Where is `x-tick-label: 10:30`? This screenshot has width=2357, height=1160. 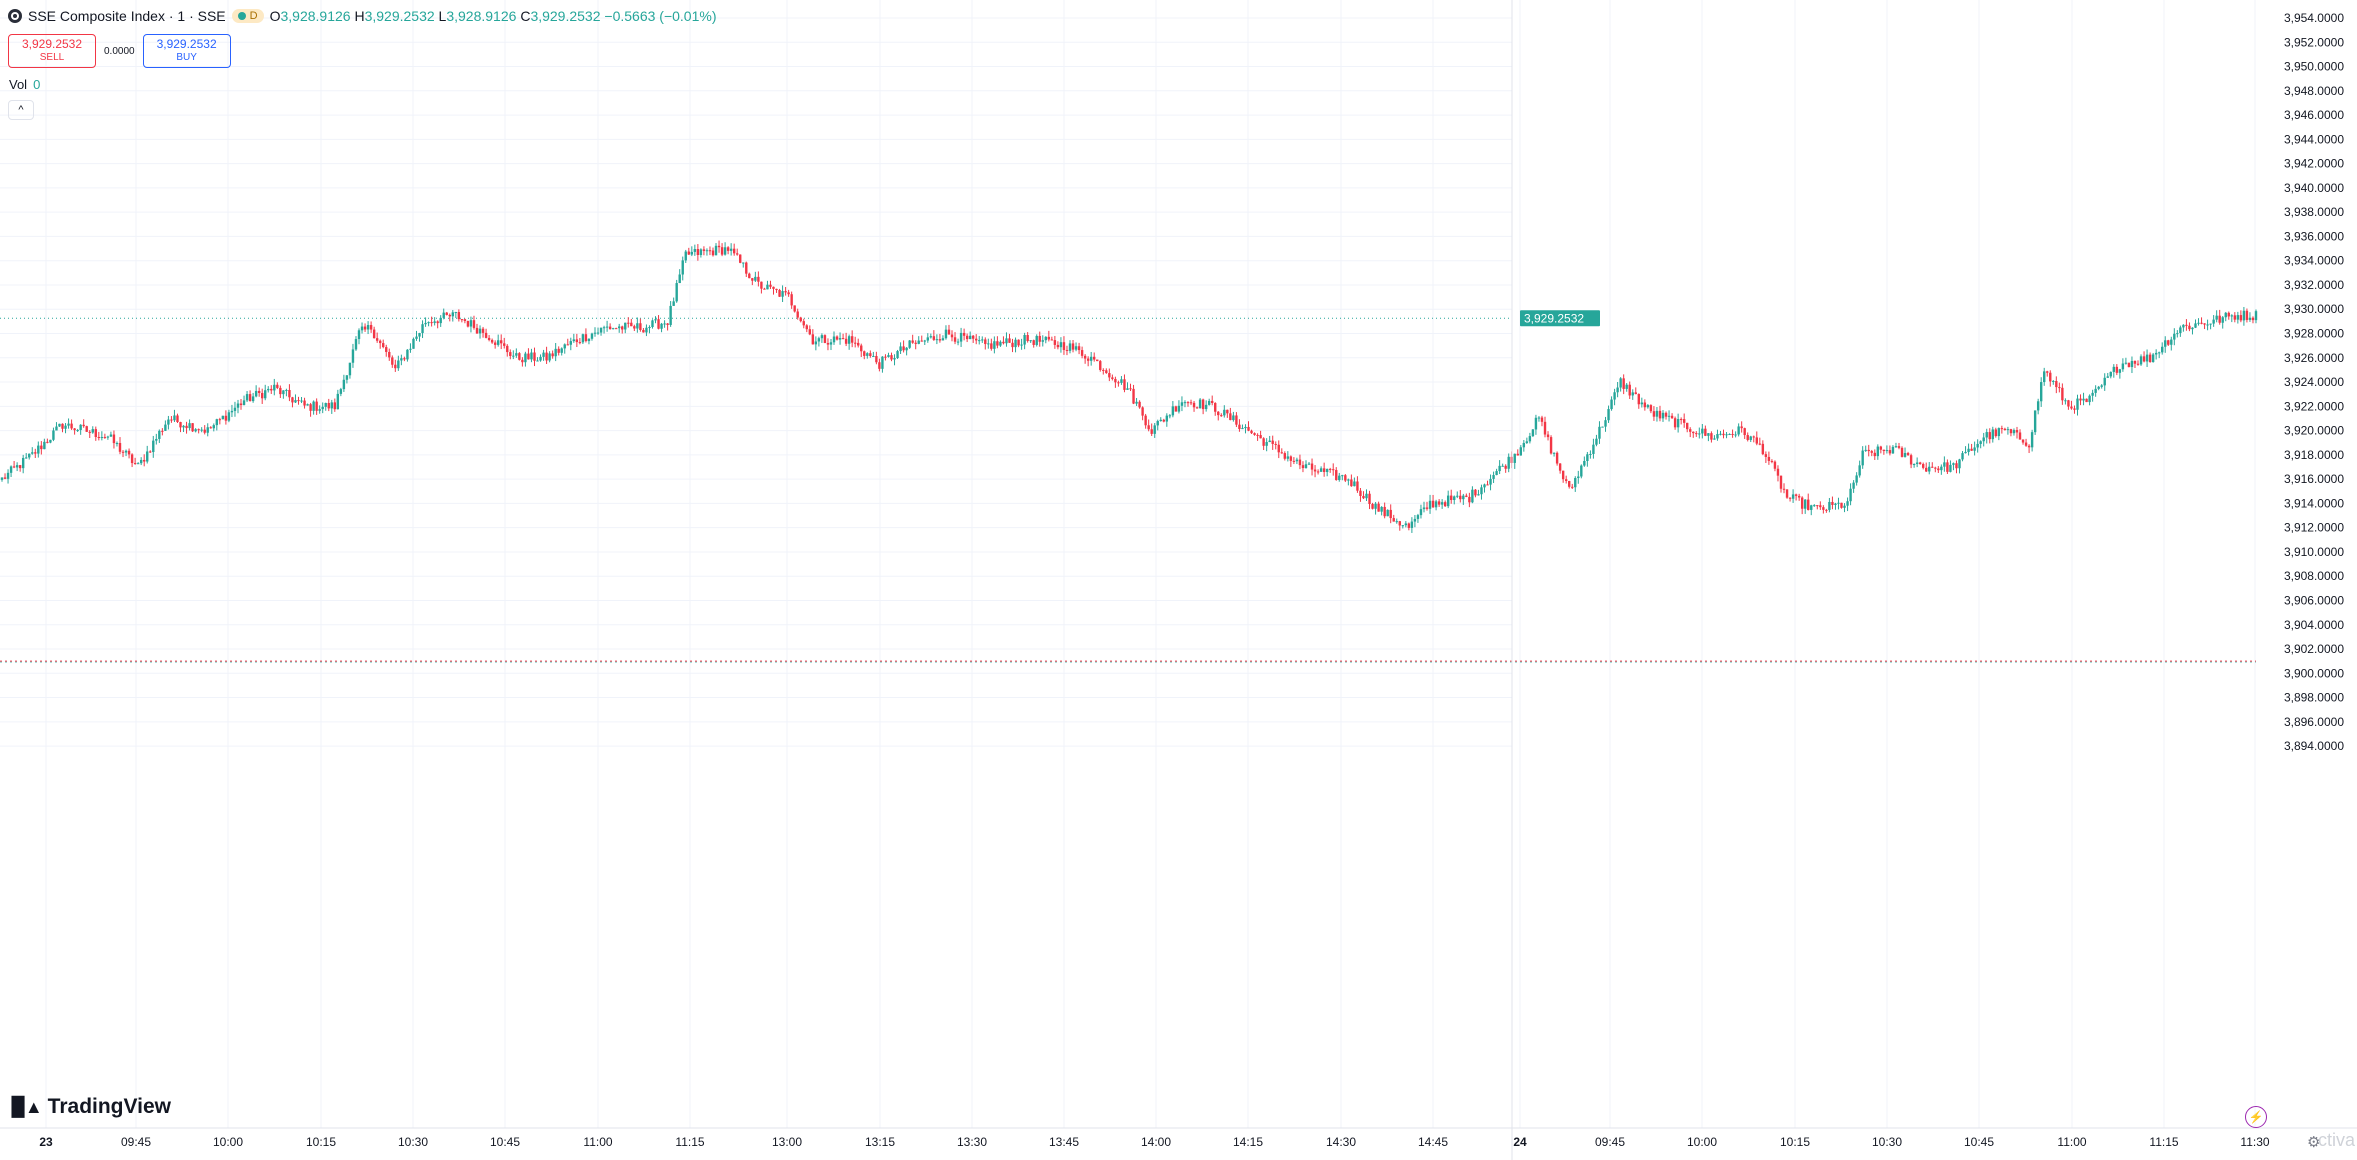
x-tick-label: 10:30 is located at coordinates (1887, 1142).